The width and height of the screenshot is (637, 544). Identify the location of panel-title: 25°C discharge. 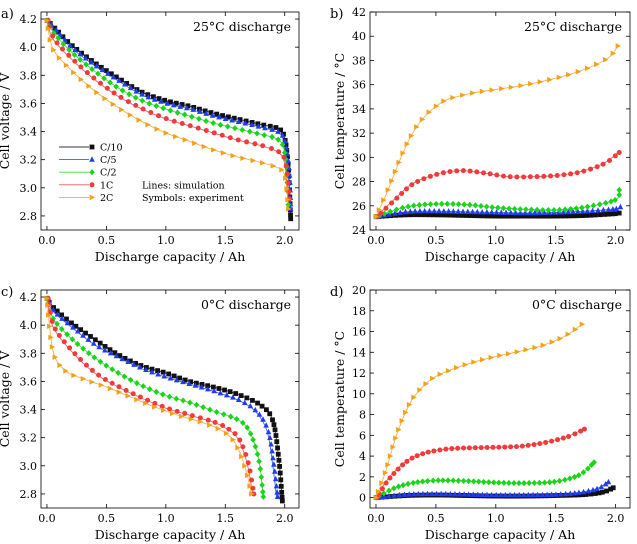
(242, 26).